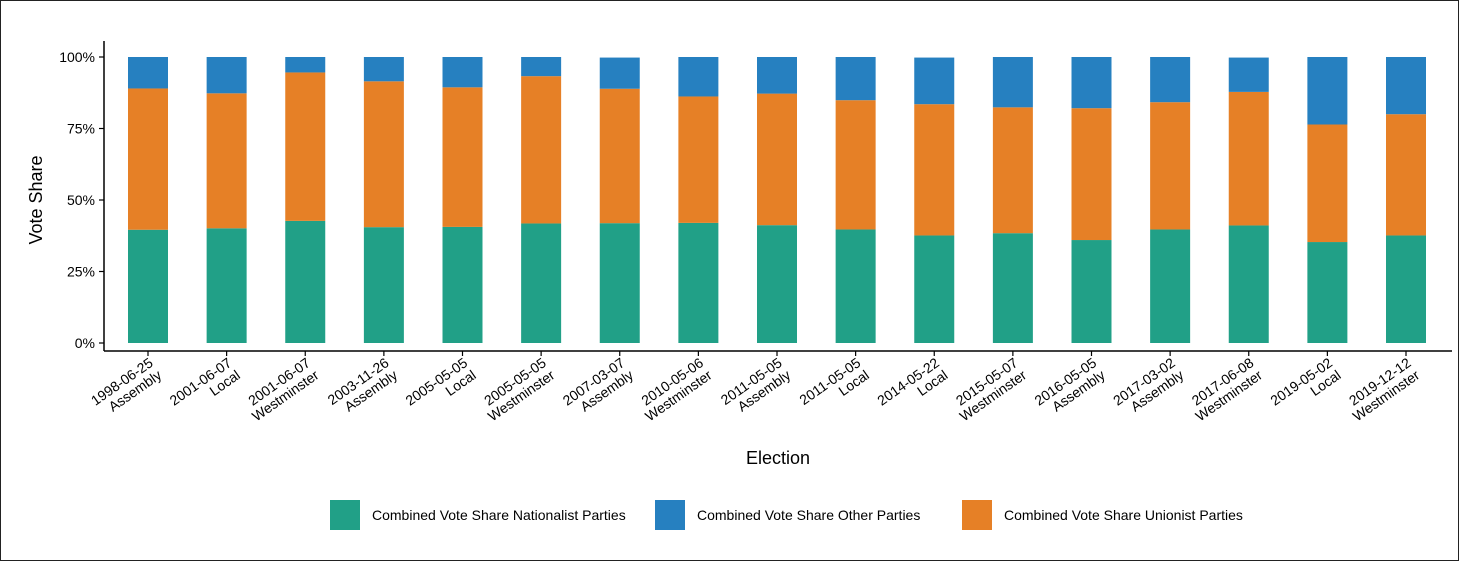  What do you see at coordinates (912, 387) in the screenshot?
I see `x-tick-label-10: 2014-05-22Local` at bounding box center [912, 387].